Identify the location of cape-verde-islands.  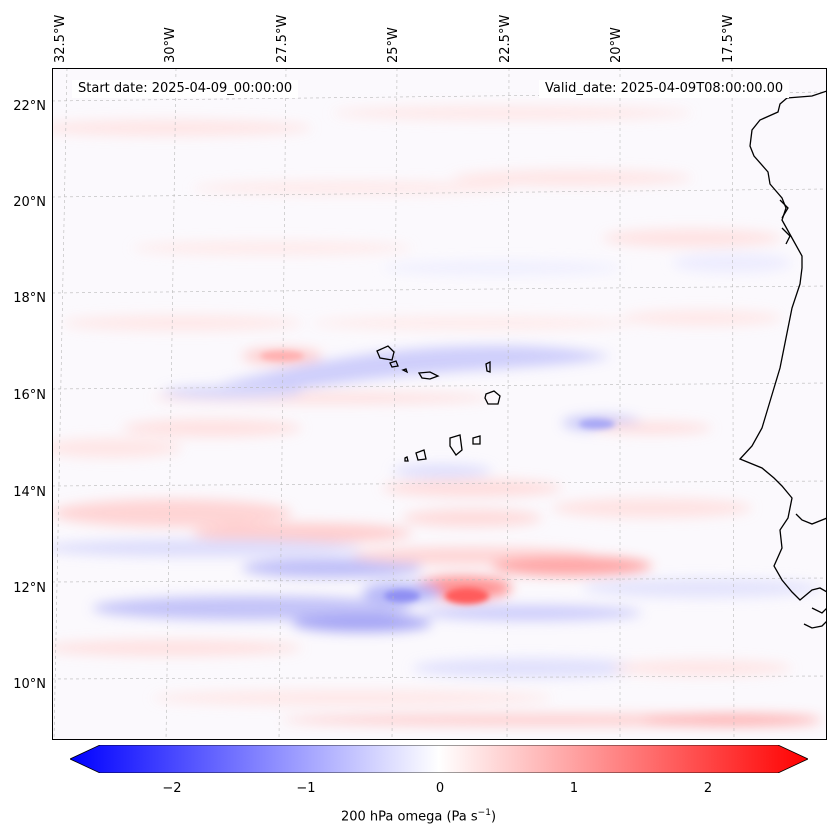
(438, 403).